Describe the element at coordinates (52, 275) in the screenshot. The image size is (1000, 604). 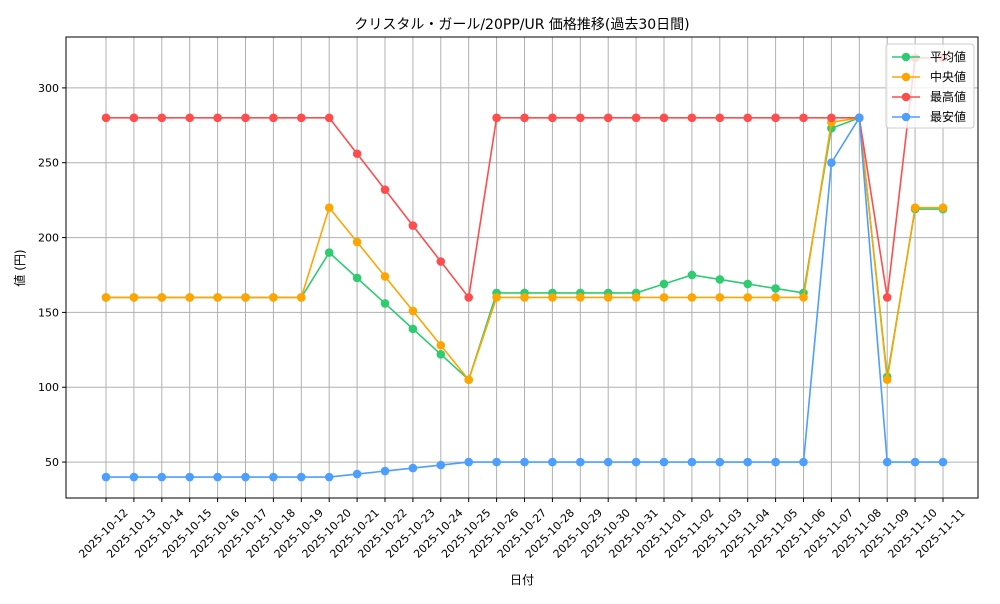
I see `y-axis-ticks: 50 100 150 200 250 300` at that location.